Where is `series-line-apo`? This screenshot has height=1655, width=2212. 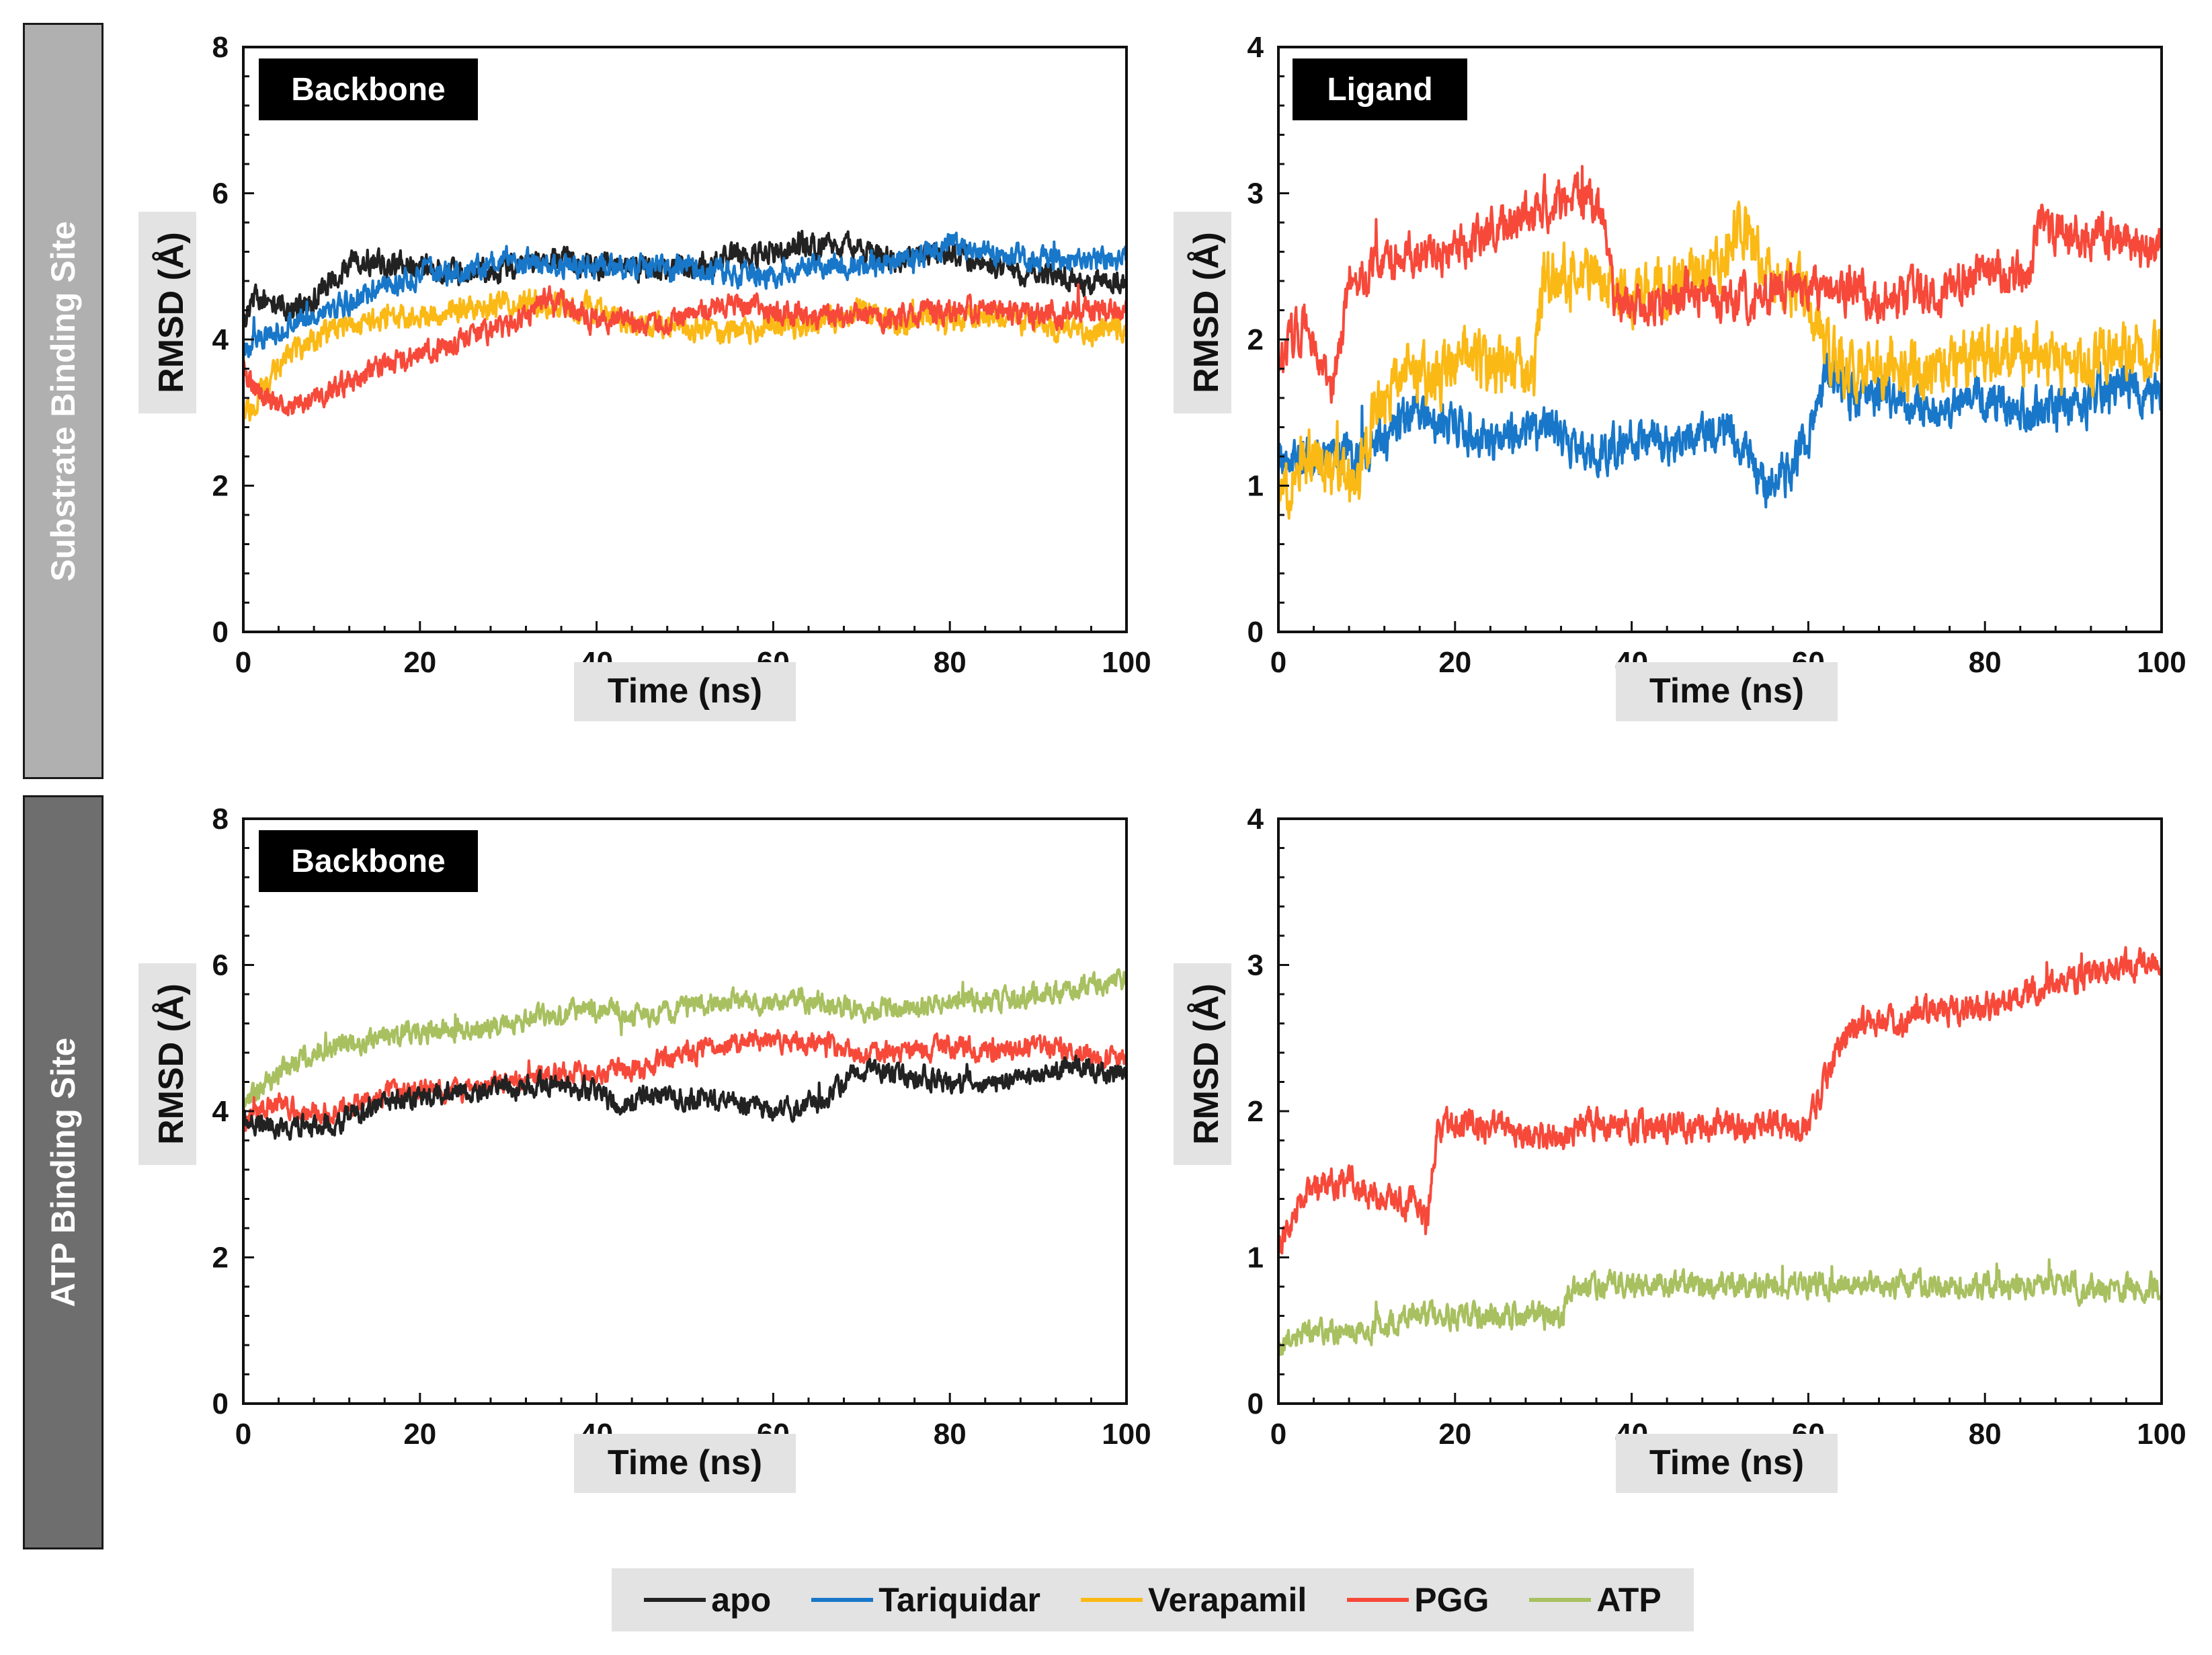
series-line-apo is located at coordinates (685, 1097).